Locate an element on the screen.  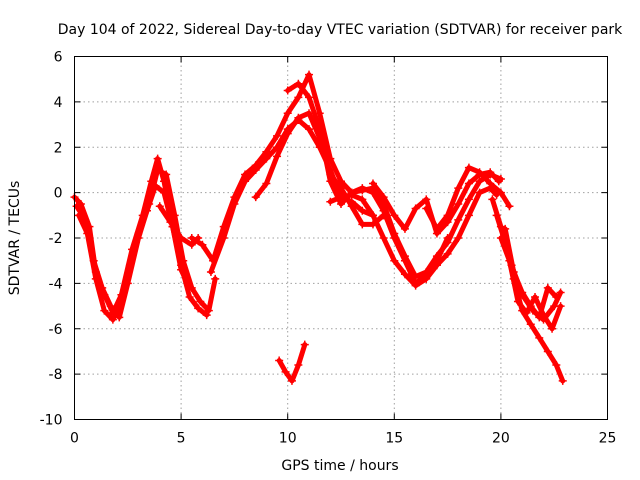
y-tick-label: 6 is located at coordinates (58, 58).